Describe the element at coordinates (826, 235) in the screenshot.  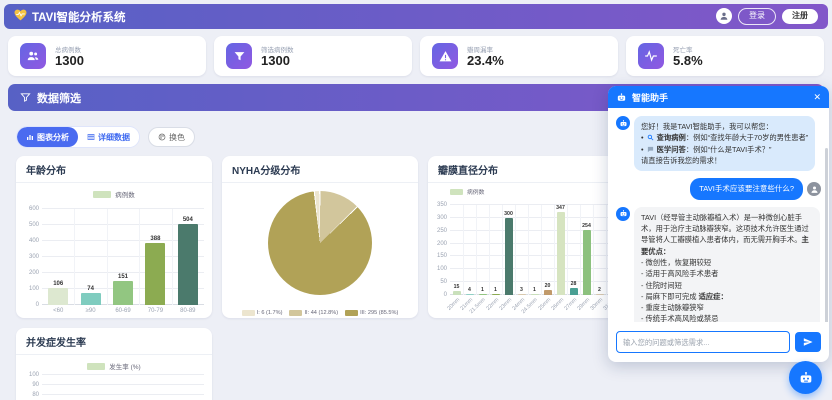
I see `chat-scrollbar` at that location.